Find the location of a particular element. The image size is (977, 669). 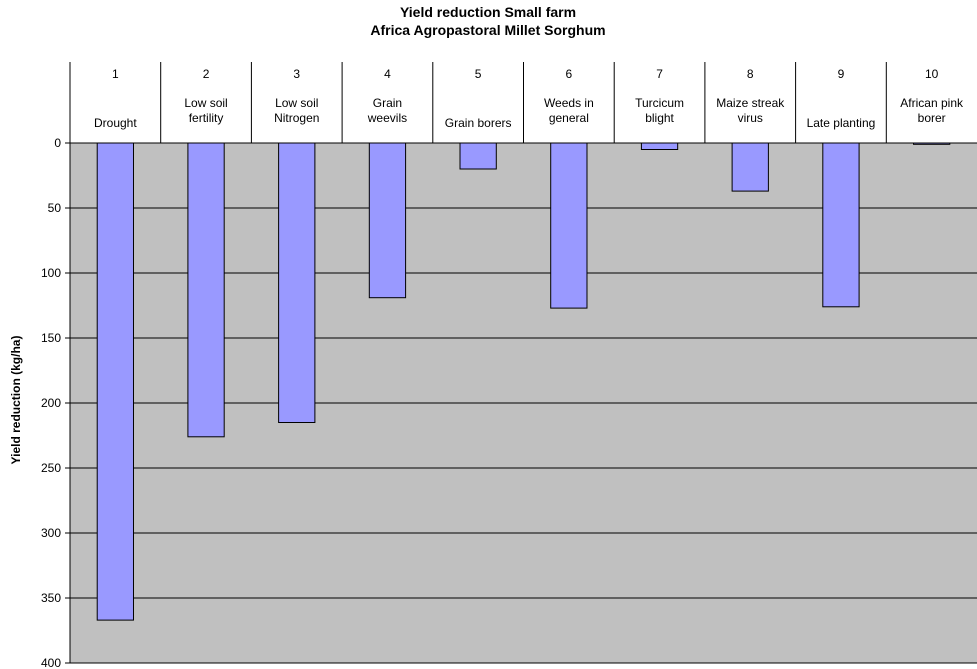

category-label: Maize streak is located at coordinates (750, 103).